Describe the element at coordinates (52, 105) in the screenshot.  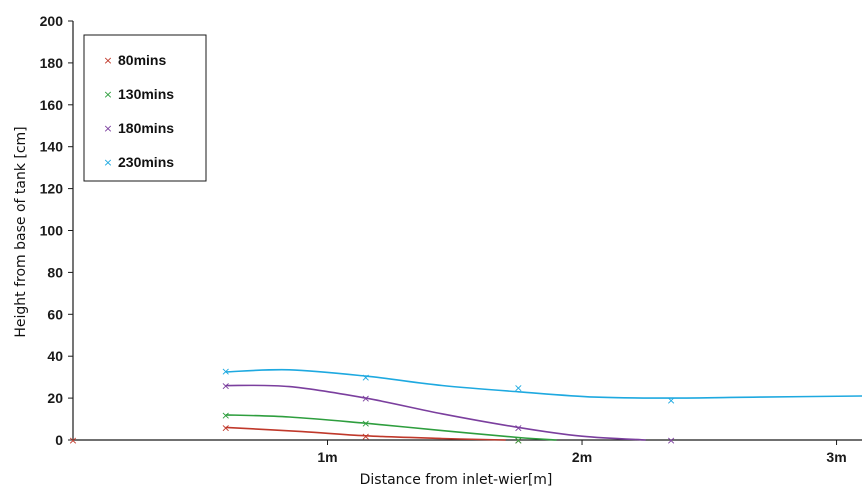
I see `y-tick-label: 160` at that location.